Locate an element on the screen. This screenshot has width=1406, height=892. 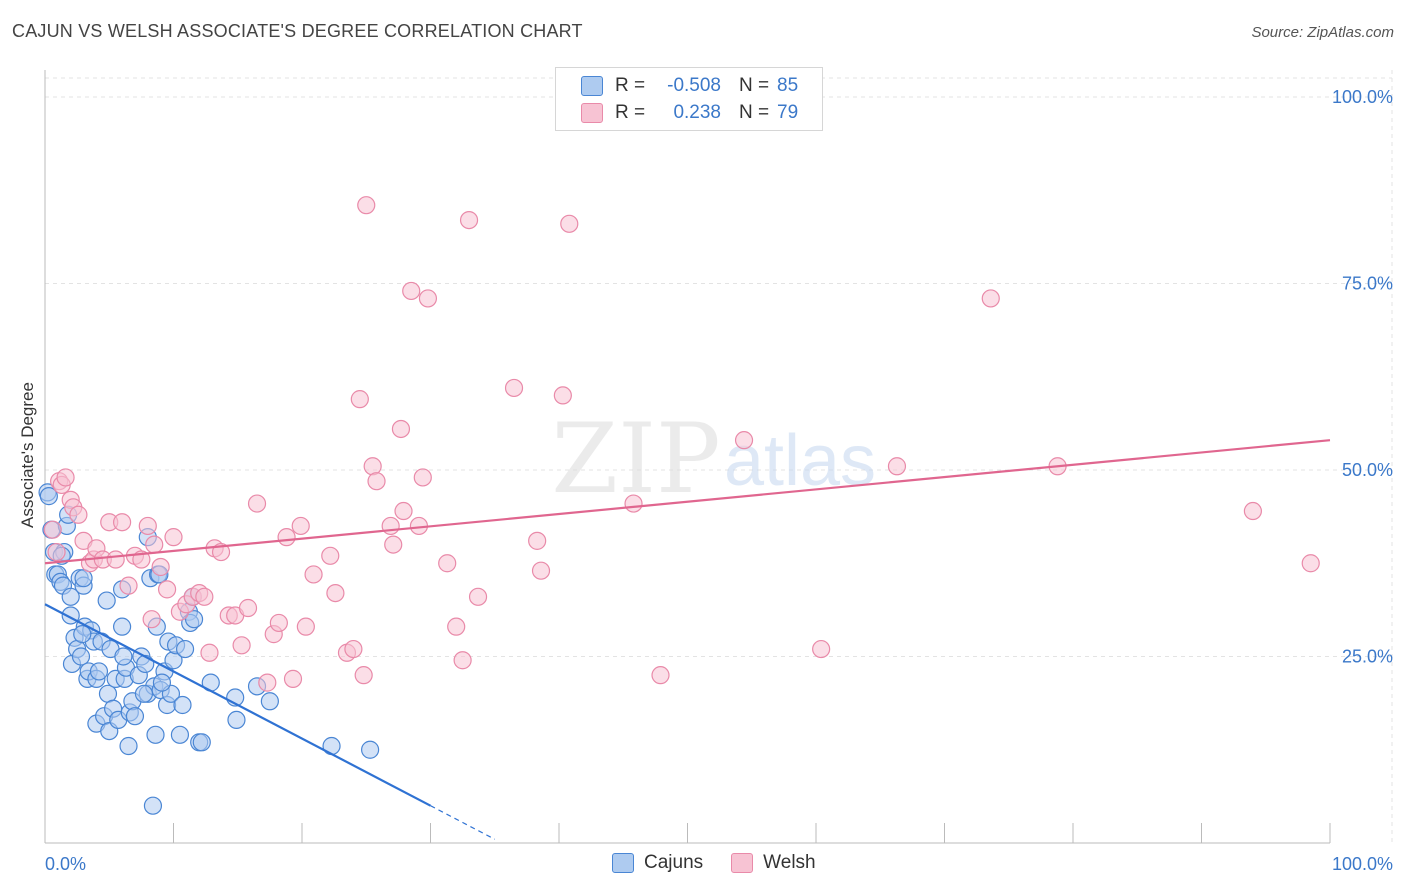
legend-item-welsh: Welsh is located at coordinates (773, 863).